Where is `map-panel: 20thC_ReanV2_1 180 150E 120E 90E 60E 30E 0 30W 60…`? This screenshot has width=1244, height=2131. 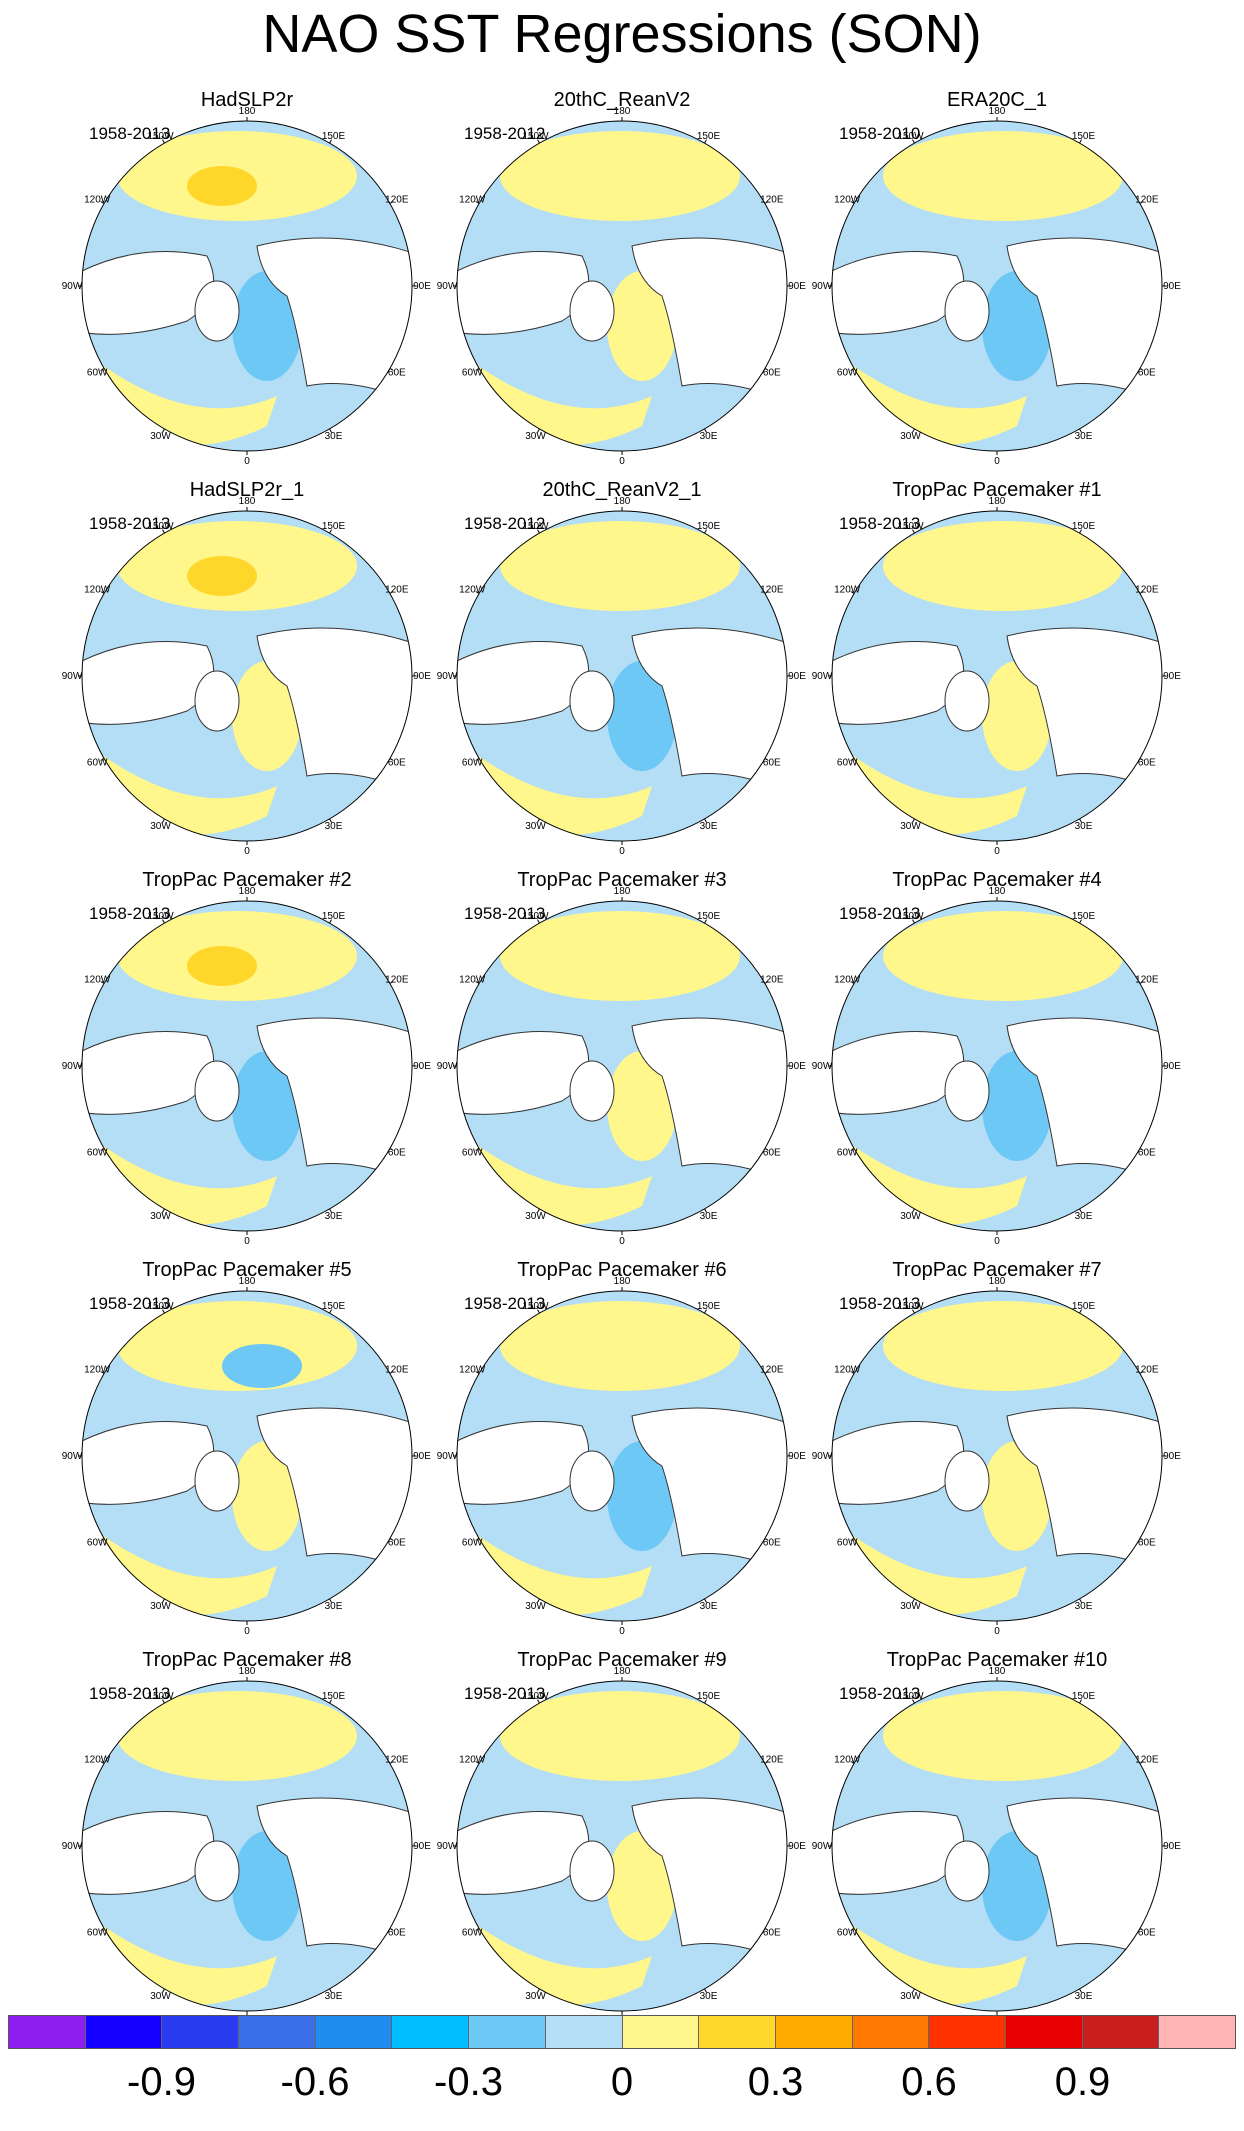
map-panel: 20thC_ReanV2_1 180 150E 120E 90E 60E 30E 0 30W 60… is located at coordinates (622, 678).